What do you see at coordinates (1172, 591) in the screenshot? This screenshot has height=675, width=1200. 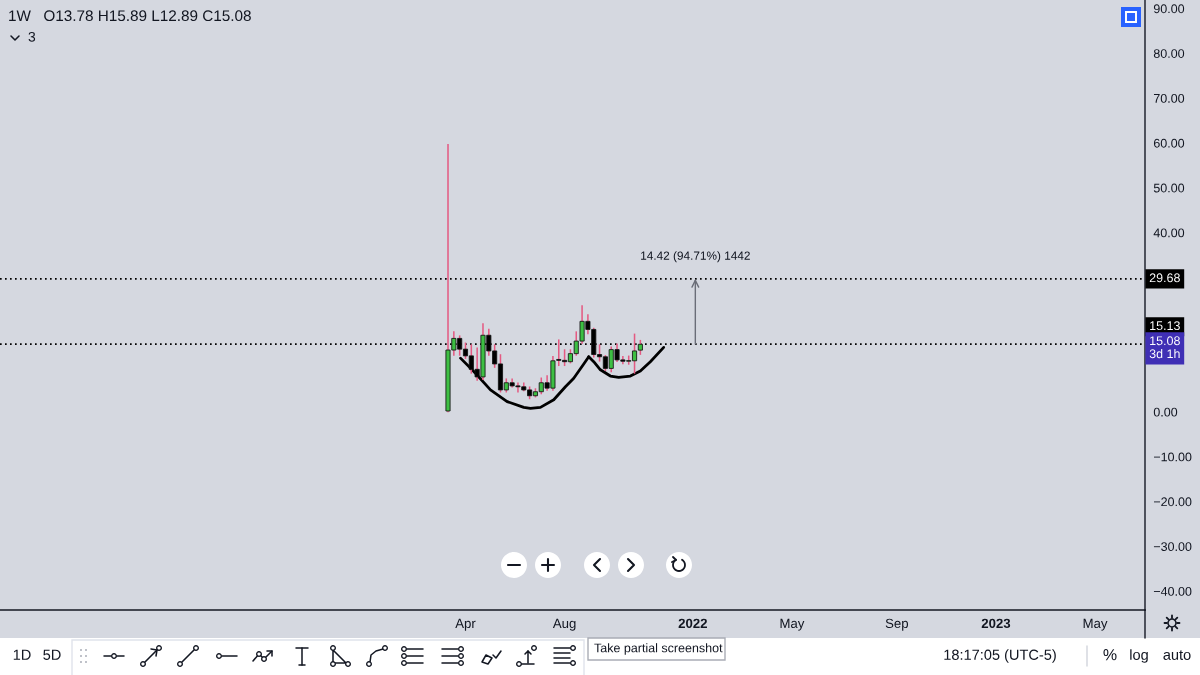 I see `y-tick-label: −40.00` at bounding box center [1172, 591].